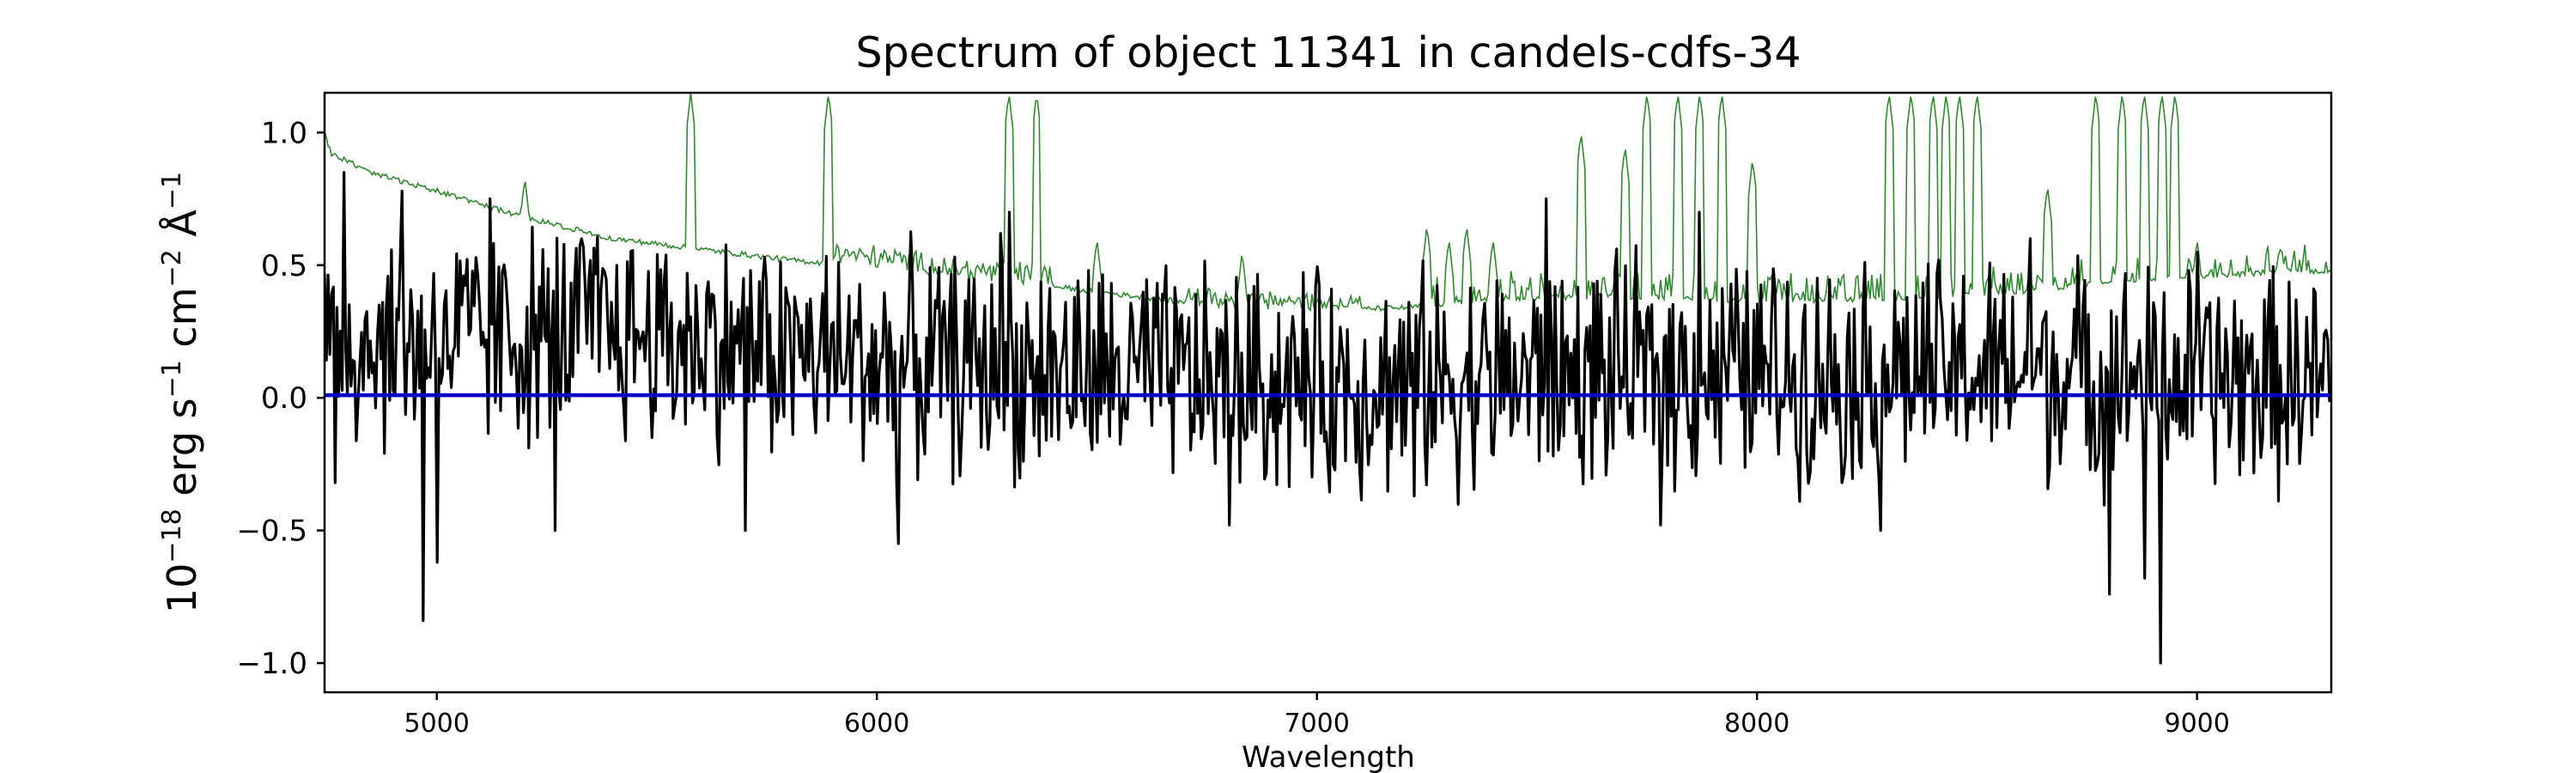  Describe the element at coordinates (284, 398) in the screenshot. I see `y-tick-label: 0.0` at that location.